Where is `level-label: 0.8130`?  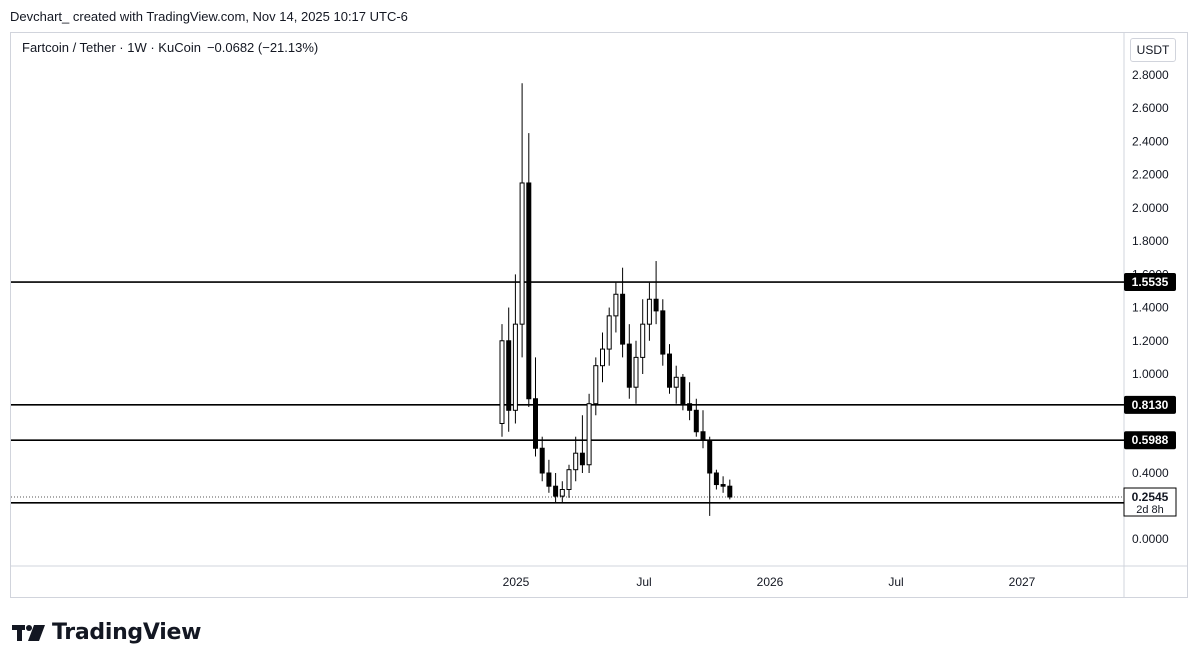 level-label: 0.8130 is located at coordinates (1150, 405).